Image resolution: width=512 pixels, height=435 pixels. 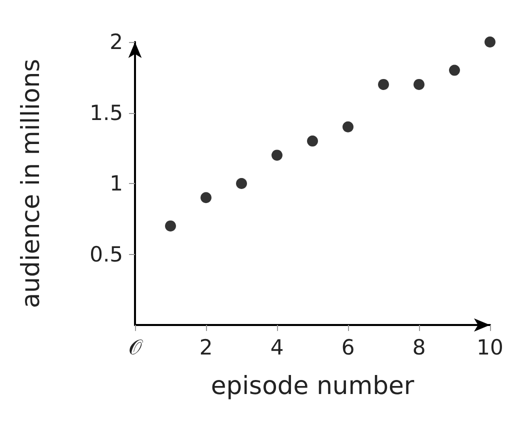 I want to click on x-tick-label: 𝒪, so click(x=136, y=348).